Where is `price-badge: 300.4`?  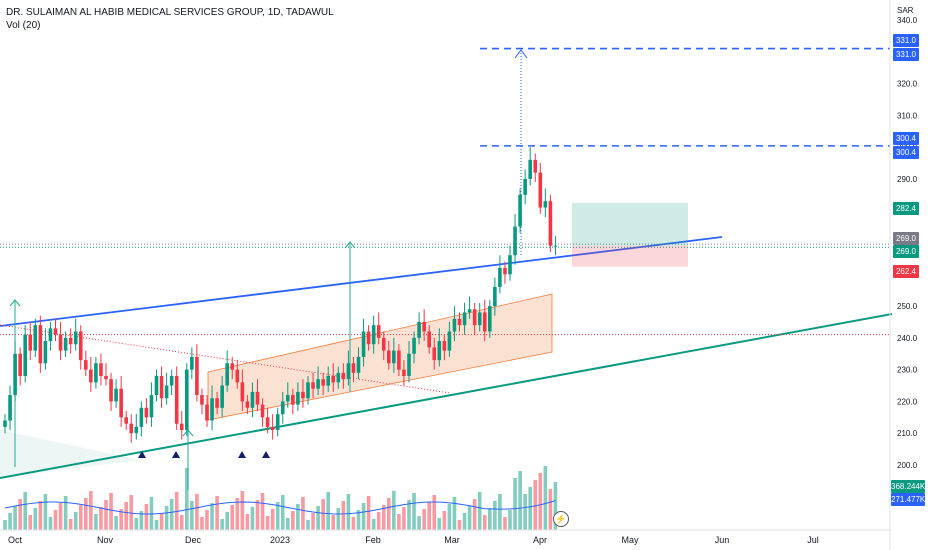
price-badge: 300.4 is located at coordinates (906, 152).